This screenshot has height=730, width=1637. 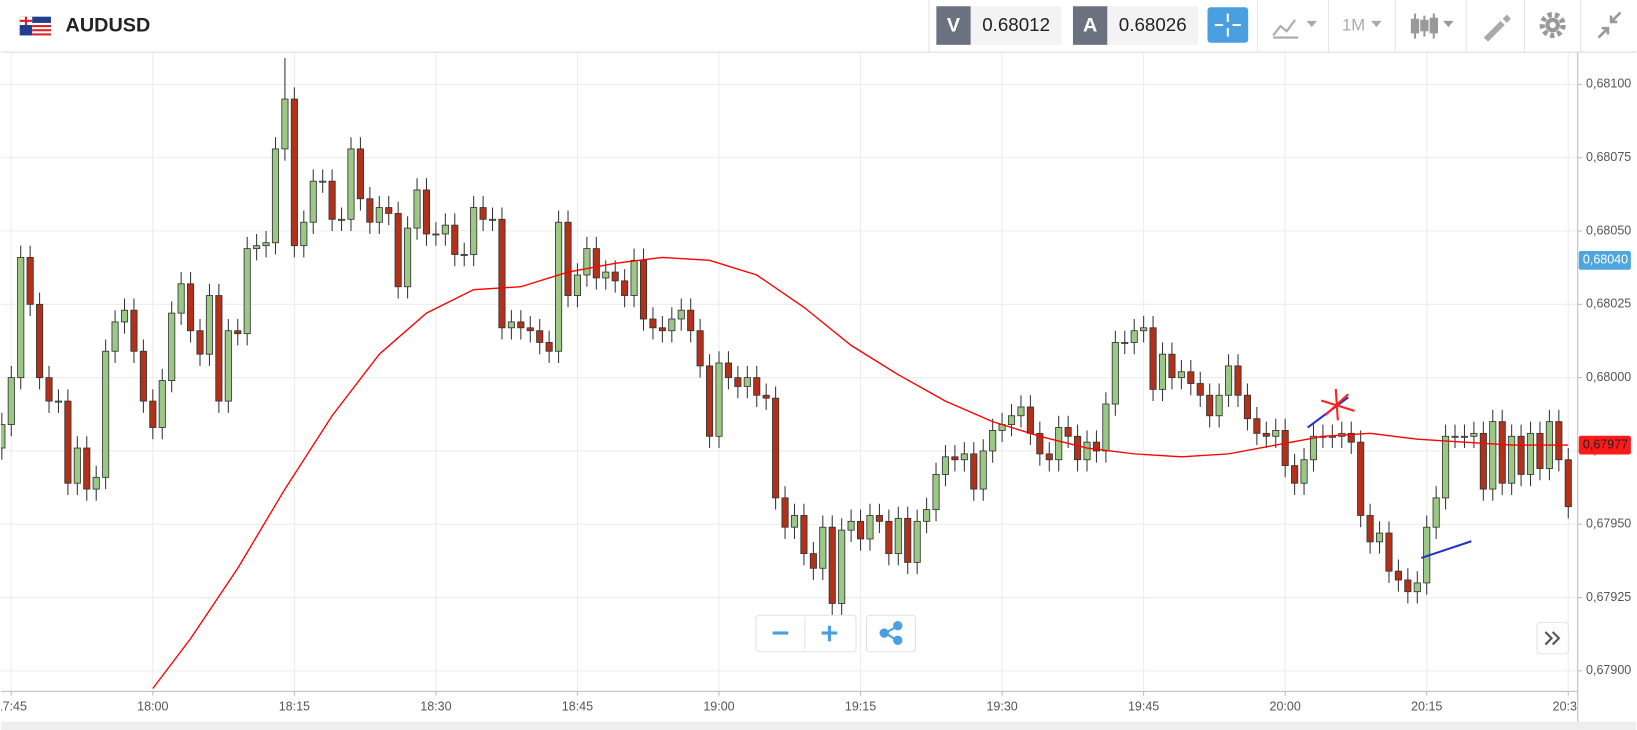 I want to click on bid-label-box, so click(x=953, y=25).